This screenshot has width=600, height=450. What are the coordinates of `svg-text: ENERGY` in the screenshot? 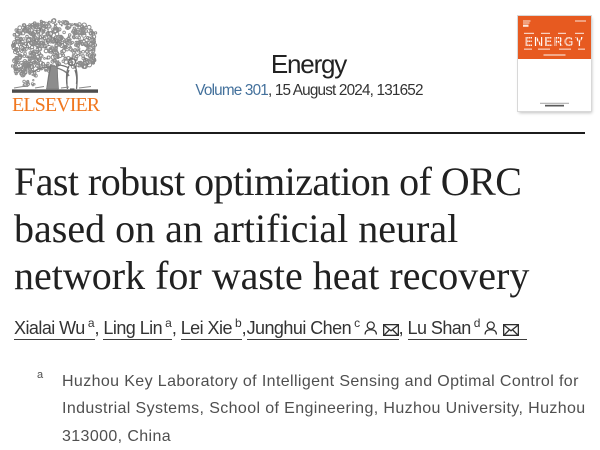 It's located at (555, 42).